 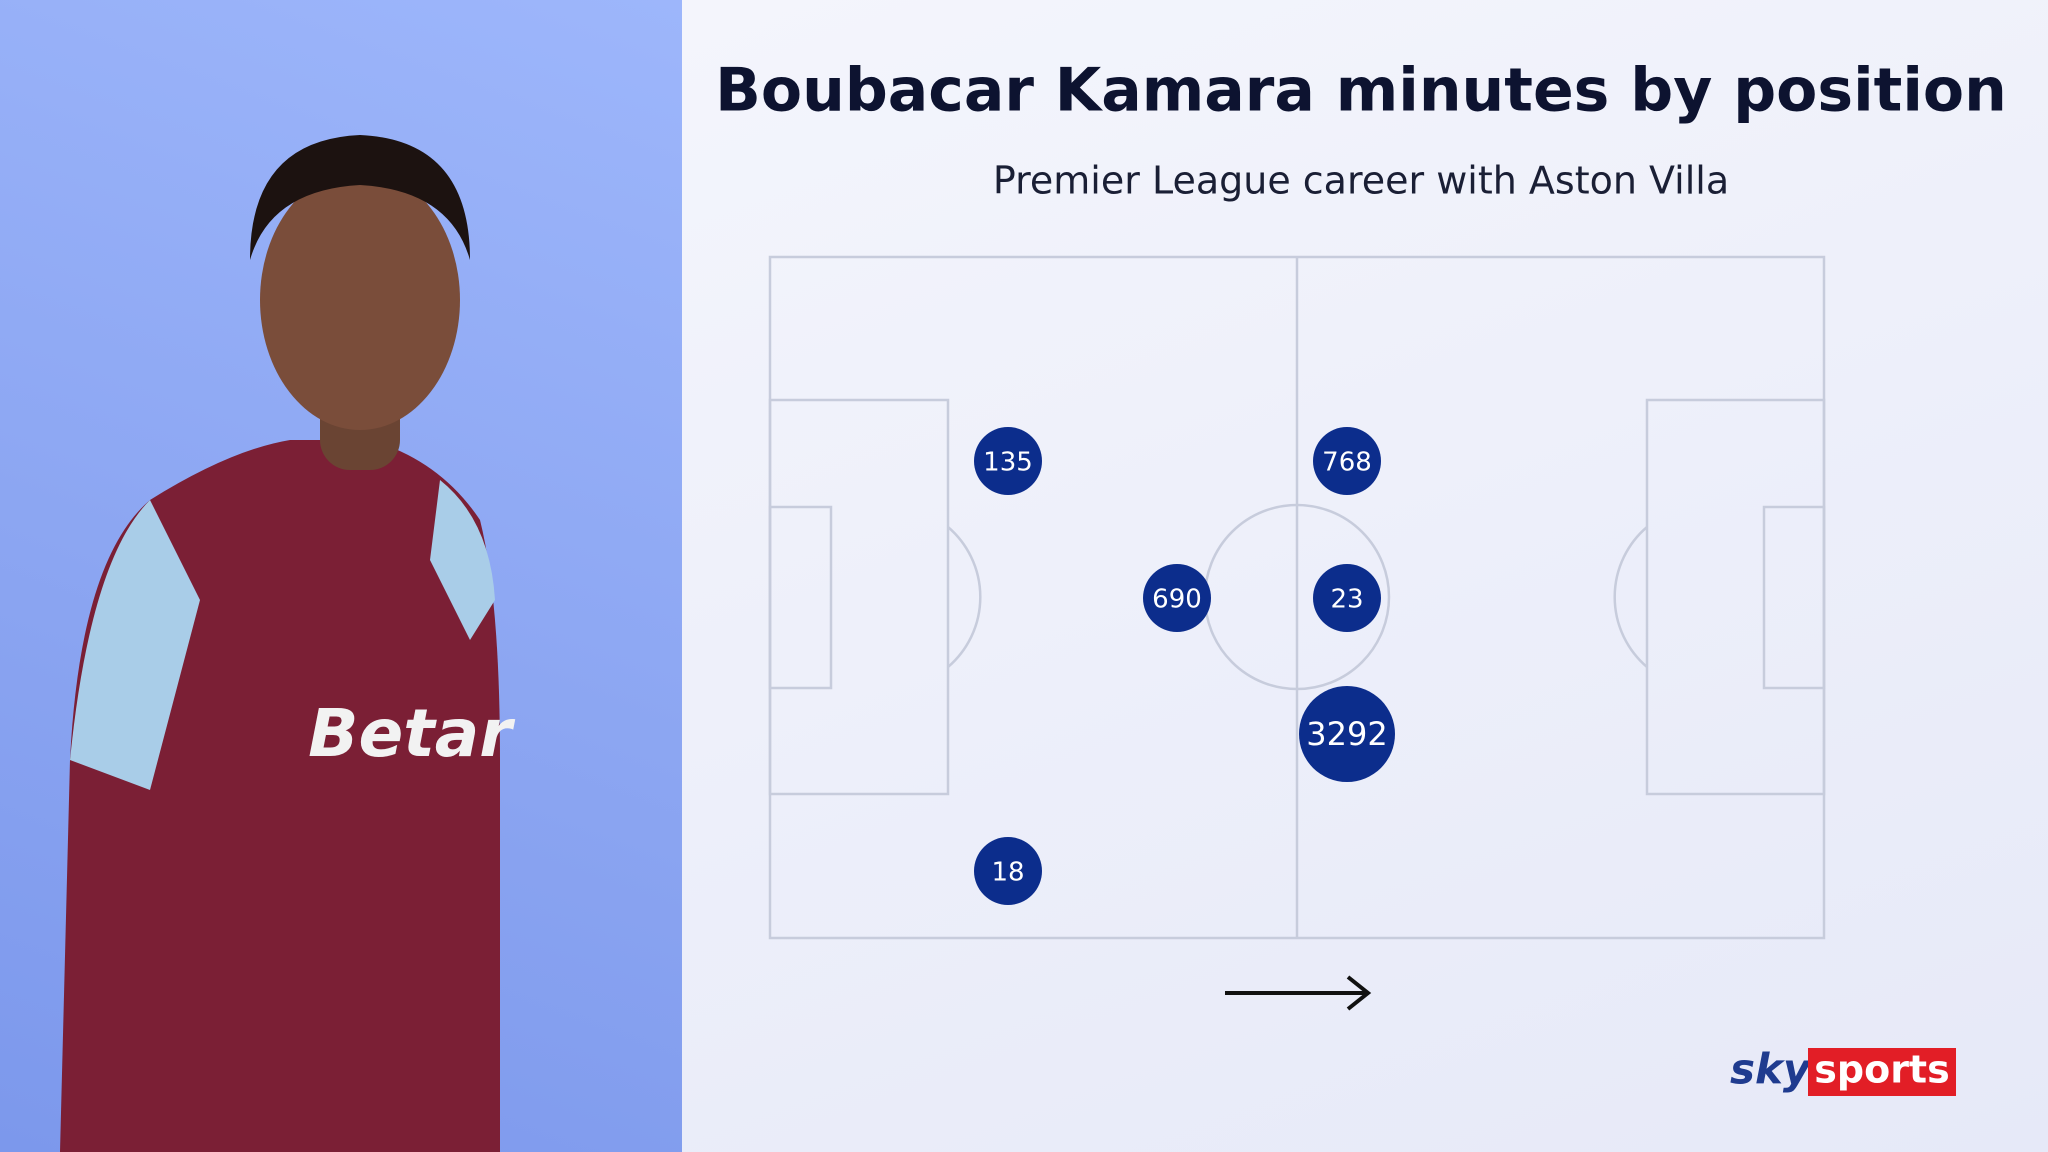 I want to click on minutes-label: 135, so click(x=1008, y=463).